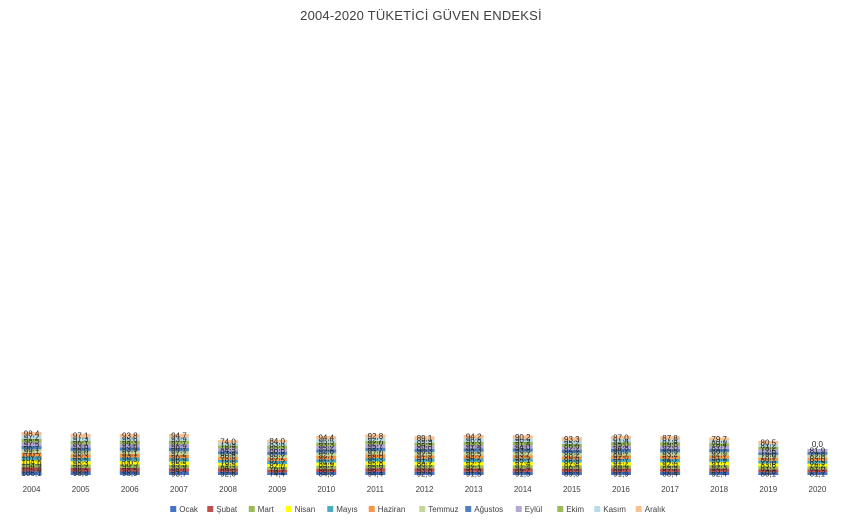 This screenshot has height=527, width=842. Describe the element at coordinates (392, 509) in the screenshot. I see `legend-label: Haziran` at that location.